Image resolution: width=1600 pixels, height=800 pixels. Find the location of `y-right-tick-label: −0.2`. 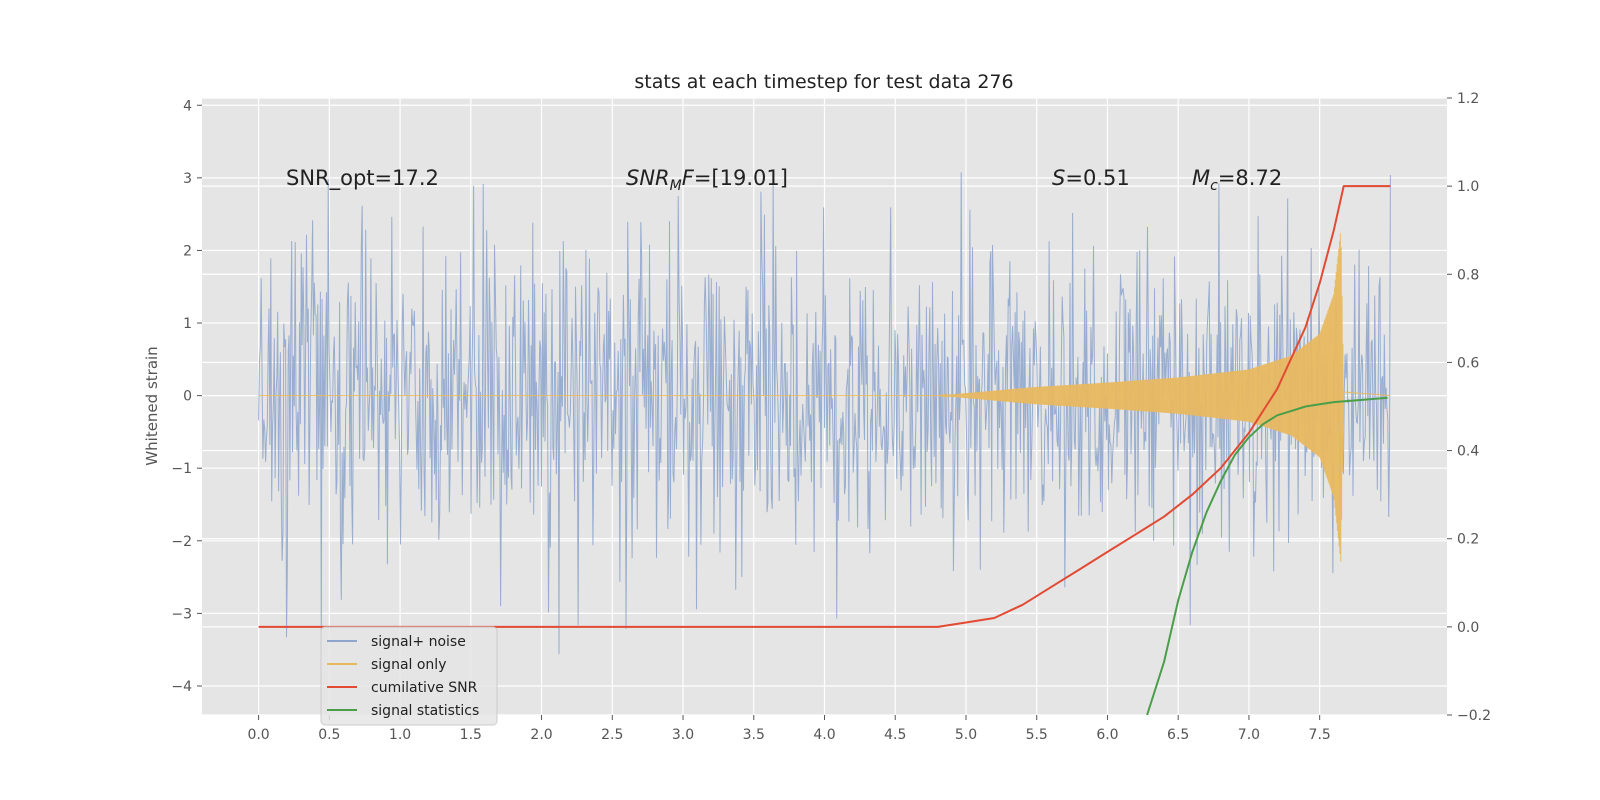

y-right-tick-label: −0.2 is located at coordinates (1474, 716).